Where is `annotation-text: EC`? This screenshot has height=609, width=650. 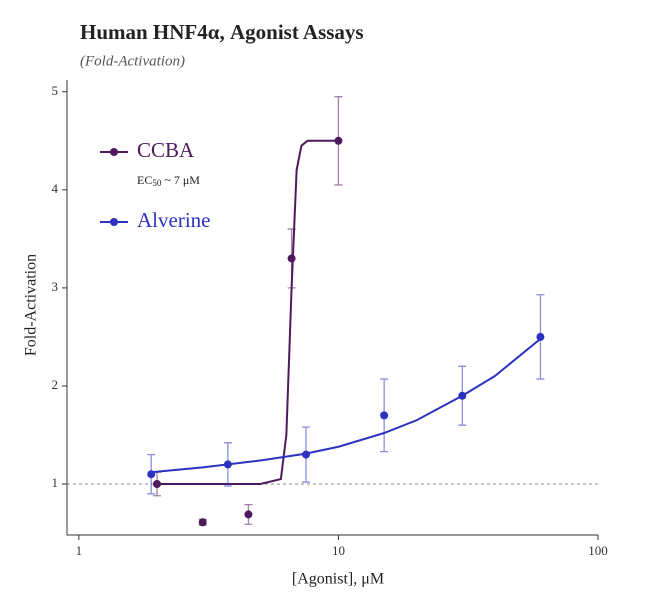
annotation-text: EC is located at coordinates (144, 180).